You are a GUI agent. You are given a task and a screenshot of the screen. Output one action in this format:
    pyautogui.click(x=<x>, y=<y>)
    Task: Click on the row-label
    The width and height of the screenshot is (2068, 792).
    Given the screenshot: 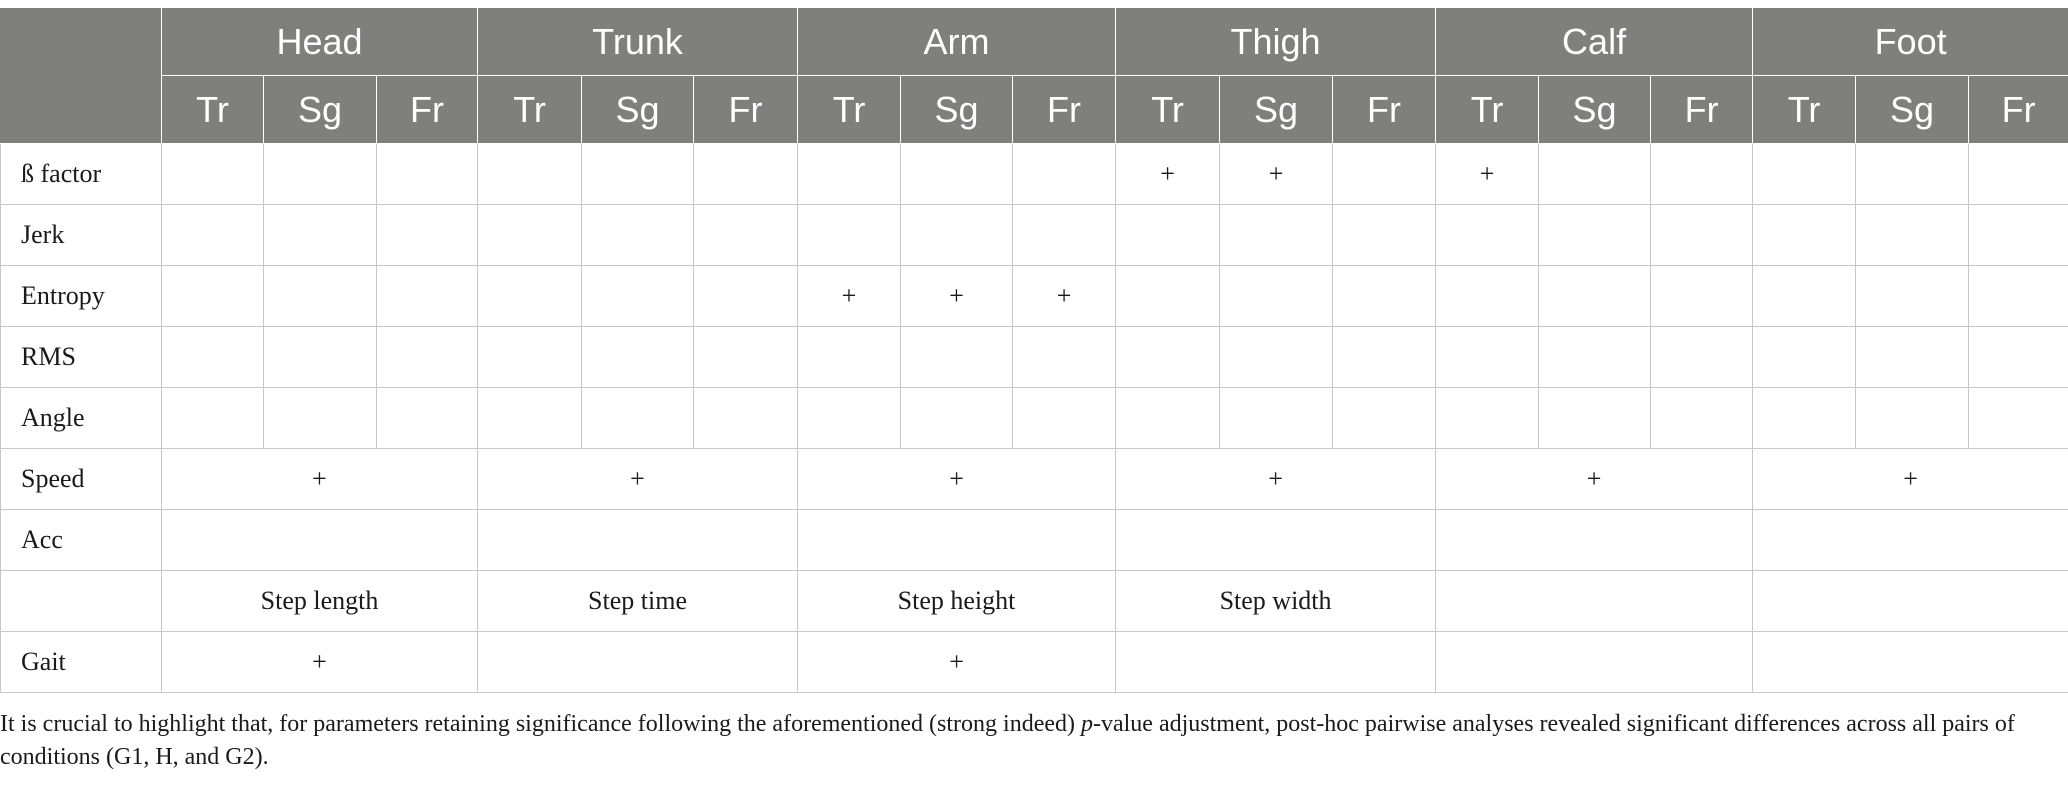 What is the action you would take?
    pyautogui.click(x=81, y=601)
    